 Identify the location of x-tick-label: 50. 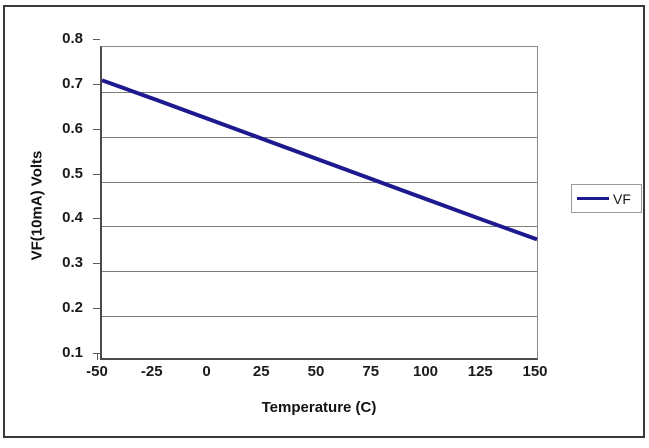
(316, 371).